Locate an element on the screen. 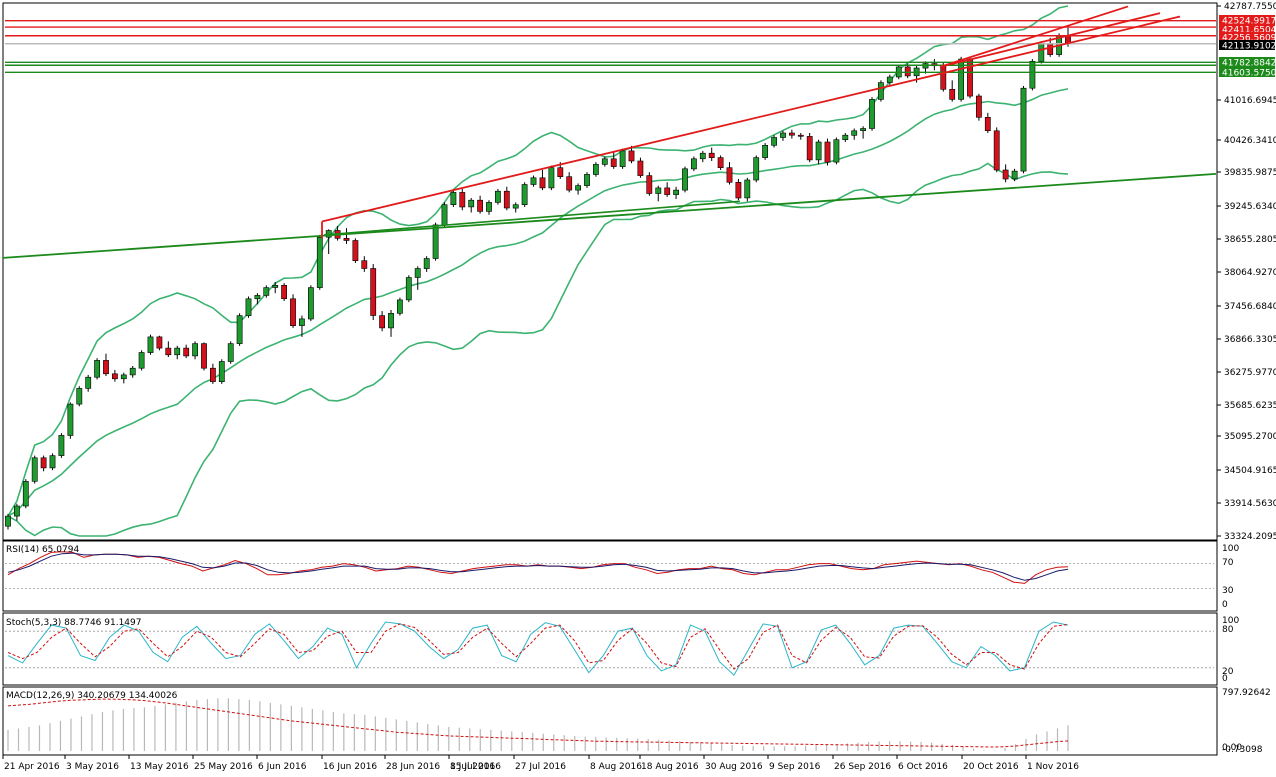 The height and width of the screenshot is (777, 1276). price-scale-label: 38064.9270 is located at coordinates (1250, 273).